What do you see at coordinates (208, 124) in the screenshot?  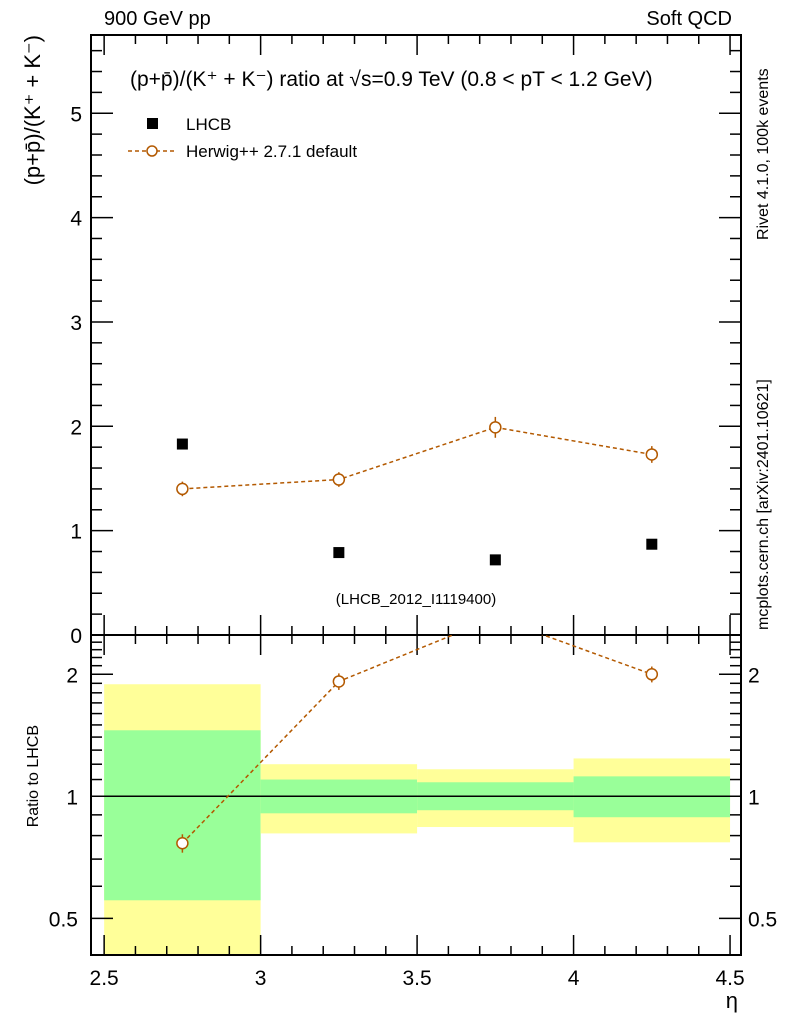 I see `legend-label-data: LHCB` at bounding box center [208, 124].